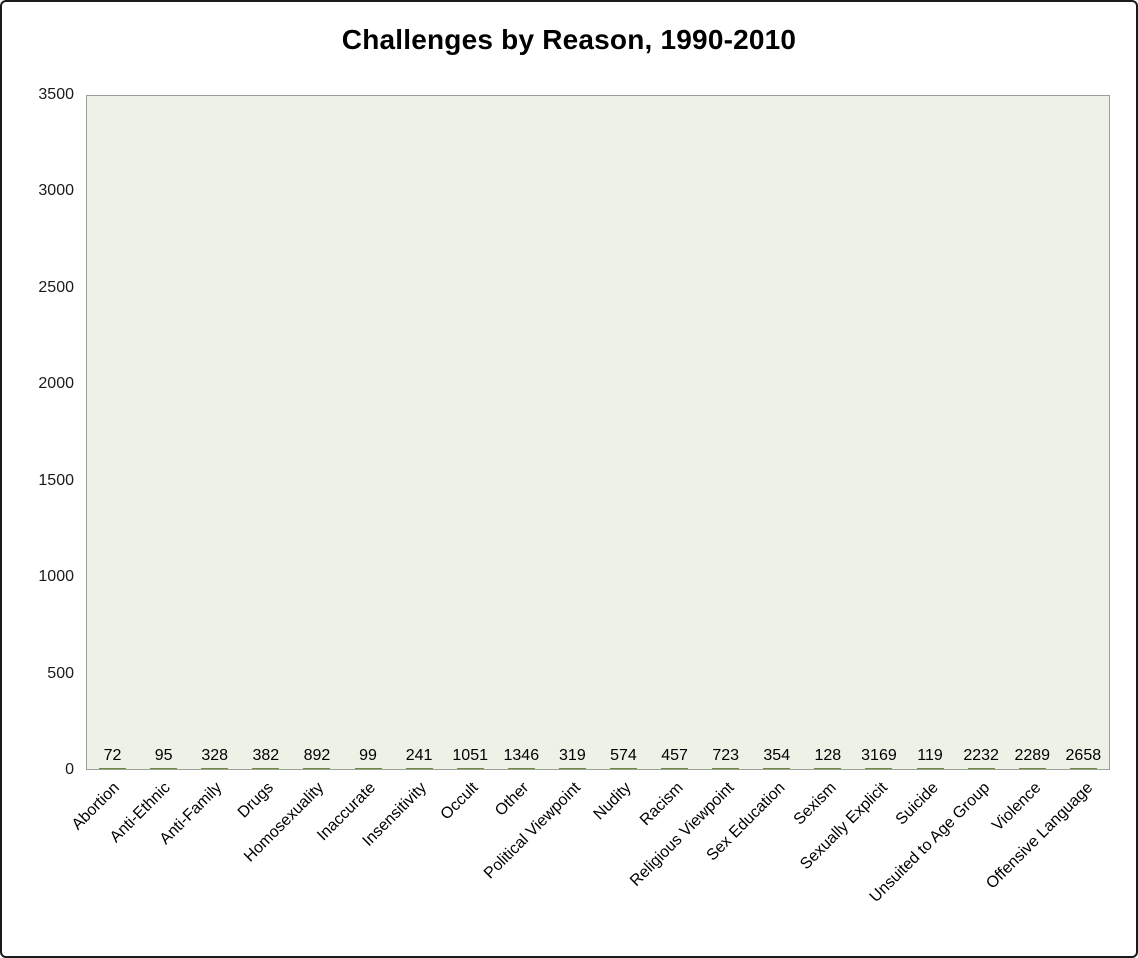 This screenshot has height=958, width=1138. I want to click on bar-slot: 241, so click(419, 758).